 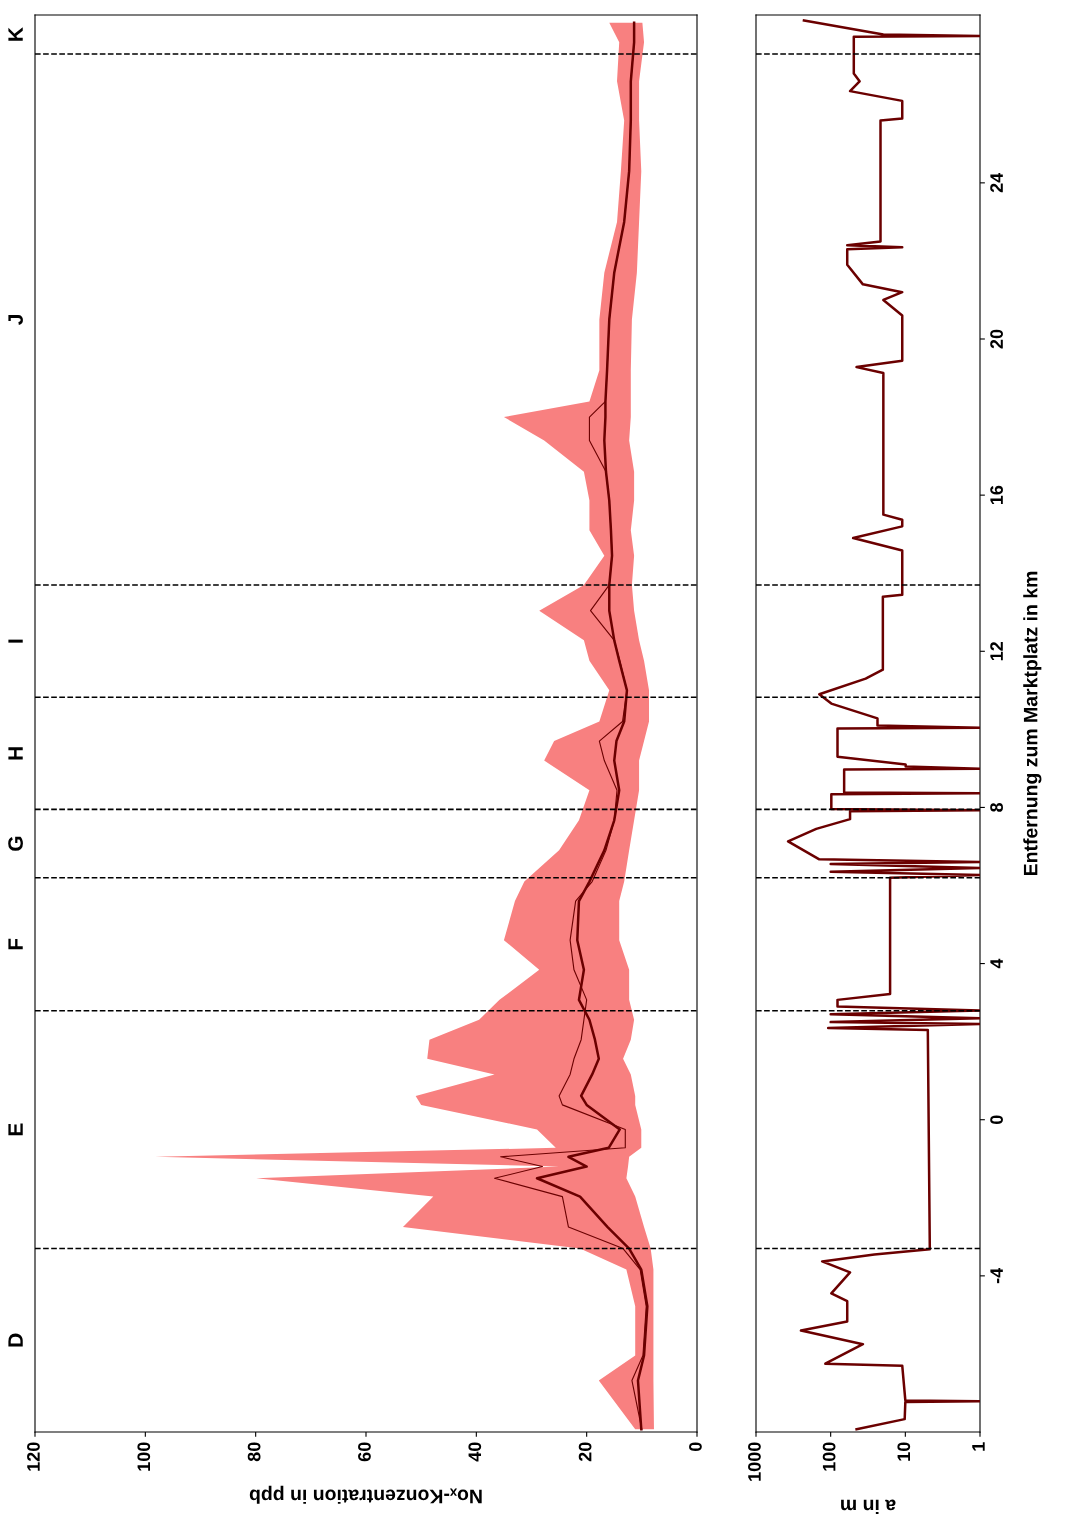 What do you see at coordinates (754, 1461) in the screenshot?
I see `x-tick-label: 1000` at bounding box center [754, 1461].